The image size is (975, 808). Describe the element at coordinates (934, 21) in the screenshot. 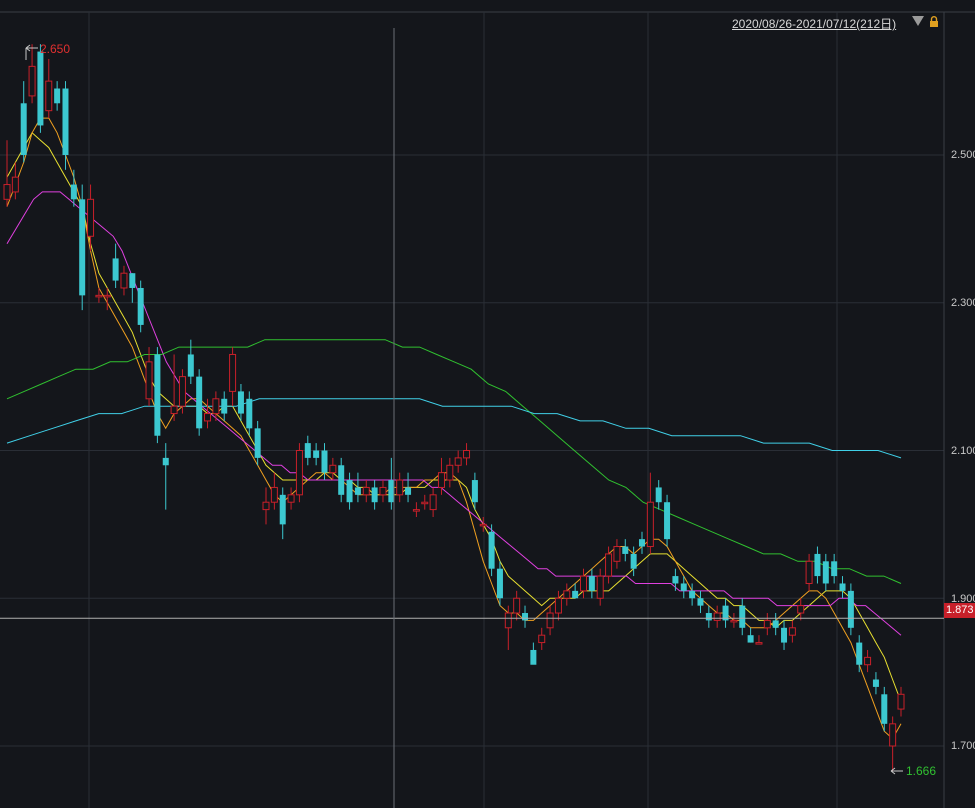

I see `lock-icon` at that location.